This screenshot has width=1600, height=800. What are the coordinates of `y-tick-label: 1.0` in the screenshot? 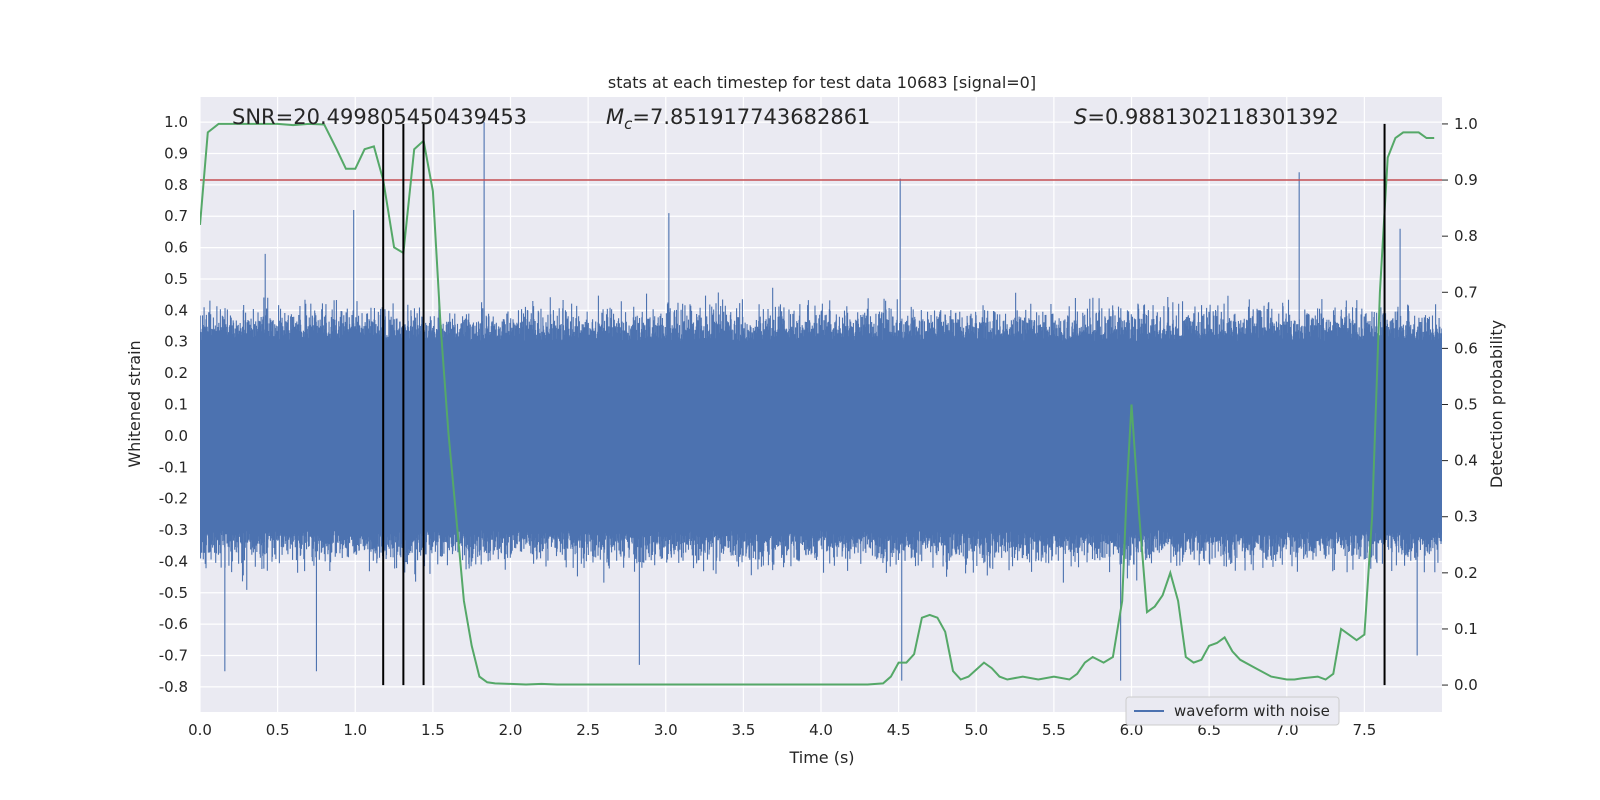 It's located at (176, 122).